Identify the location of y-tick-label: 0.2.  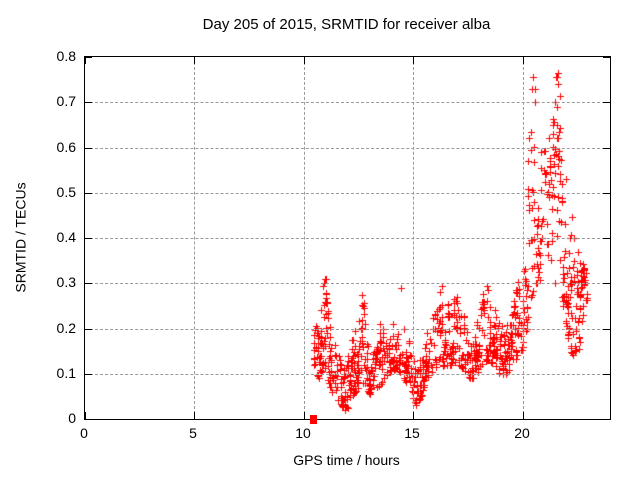
(66, 328).